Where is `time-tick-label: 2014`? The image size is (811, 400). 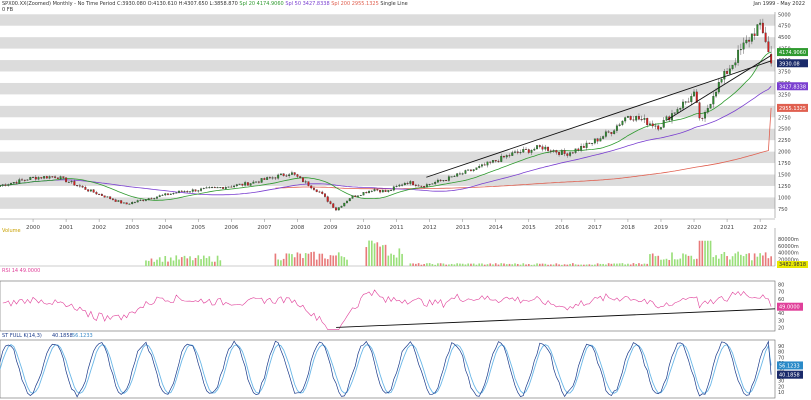 time-tick-label: 2014 is located at coordinates (496, 228).